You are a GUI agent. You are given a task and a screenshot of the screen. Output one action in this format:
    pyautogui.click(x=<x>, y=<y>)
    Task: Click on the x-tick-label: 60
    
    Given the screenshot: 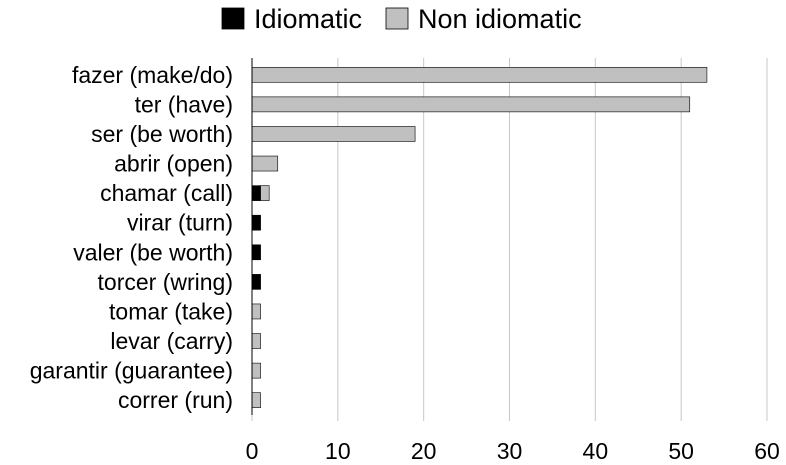 What is the action you would take?
    pyautogui.click(x=767, y=451)
    